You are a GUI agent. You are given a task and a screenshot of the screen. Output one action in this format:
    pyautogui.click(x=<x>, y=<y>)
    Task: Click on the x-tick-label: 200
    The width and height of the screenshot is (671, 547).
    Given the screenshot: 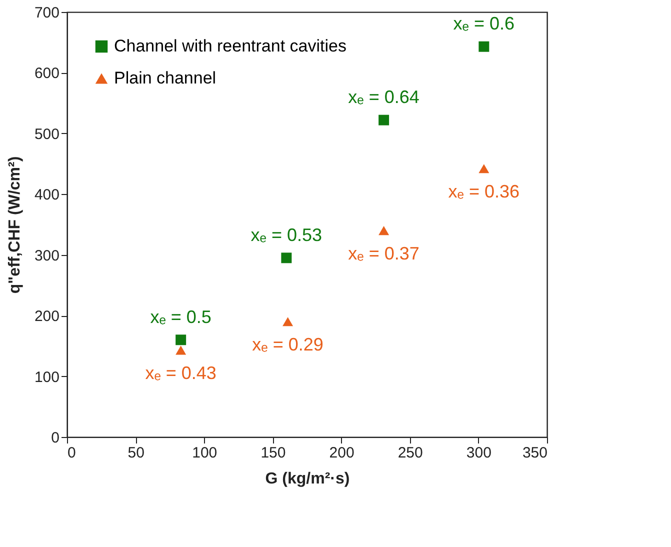 What is the action you would take?
    pyautogui.click(x=341, y=453)
    